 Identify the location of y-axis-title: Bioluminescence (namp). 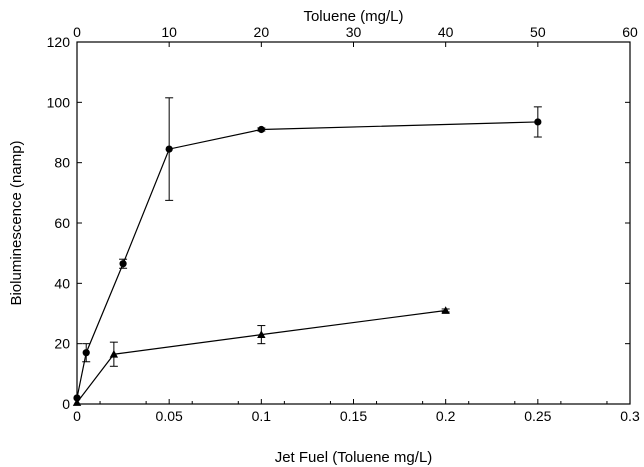
(16, 222).